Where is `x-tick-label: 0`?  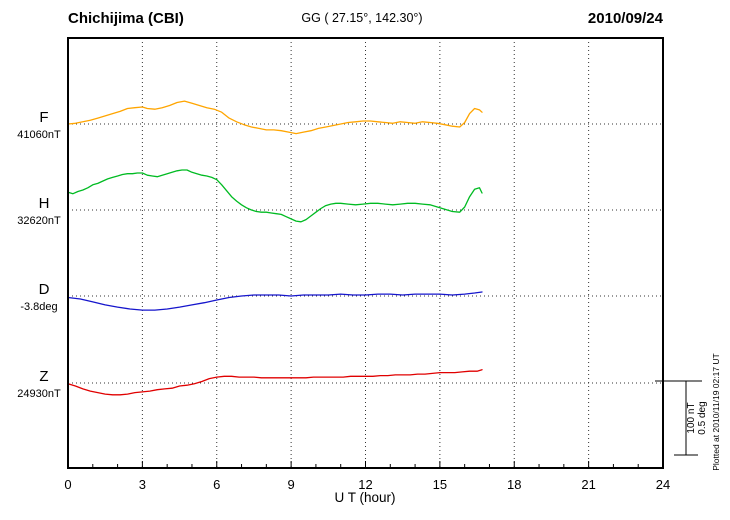
x-tick-label: 0 is located at coordinates (67, 484).